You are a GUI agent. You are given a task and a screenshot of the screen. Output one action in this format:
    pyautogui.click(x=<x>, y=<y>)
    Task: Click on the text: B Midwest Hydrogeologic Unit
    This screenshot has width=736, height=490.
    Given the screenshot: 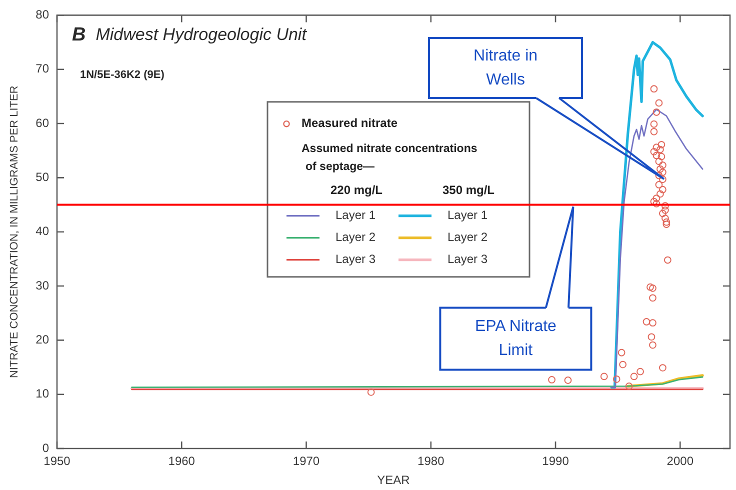 What is the action you would take?
    pyautogui.click(x=190, y=35)
    